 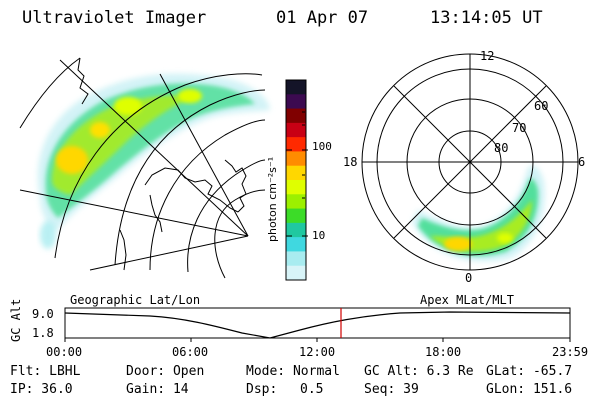 I want to click on glat-info: GLat: -65.7, so click(x=529, y=371).